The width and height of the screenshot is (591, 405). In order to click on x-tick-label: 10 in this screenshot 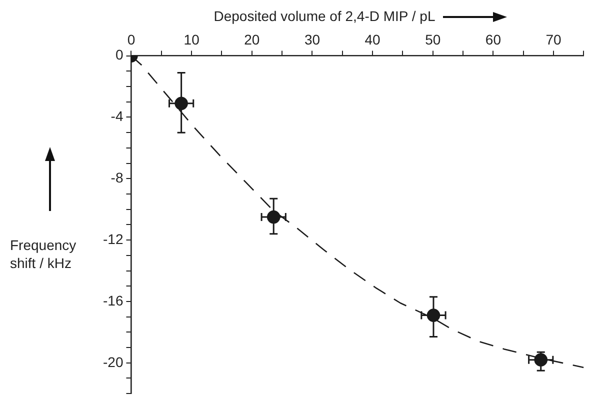, I will do `click(192, 39)`.